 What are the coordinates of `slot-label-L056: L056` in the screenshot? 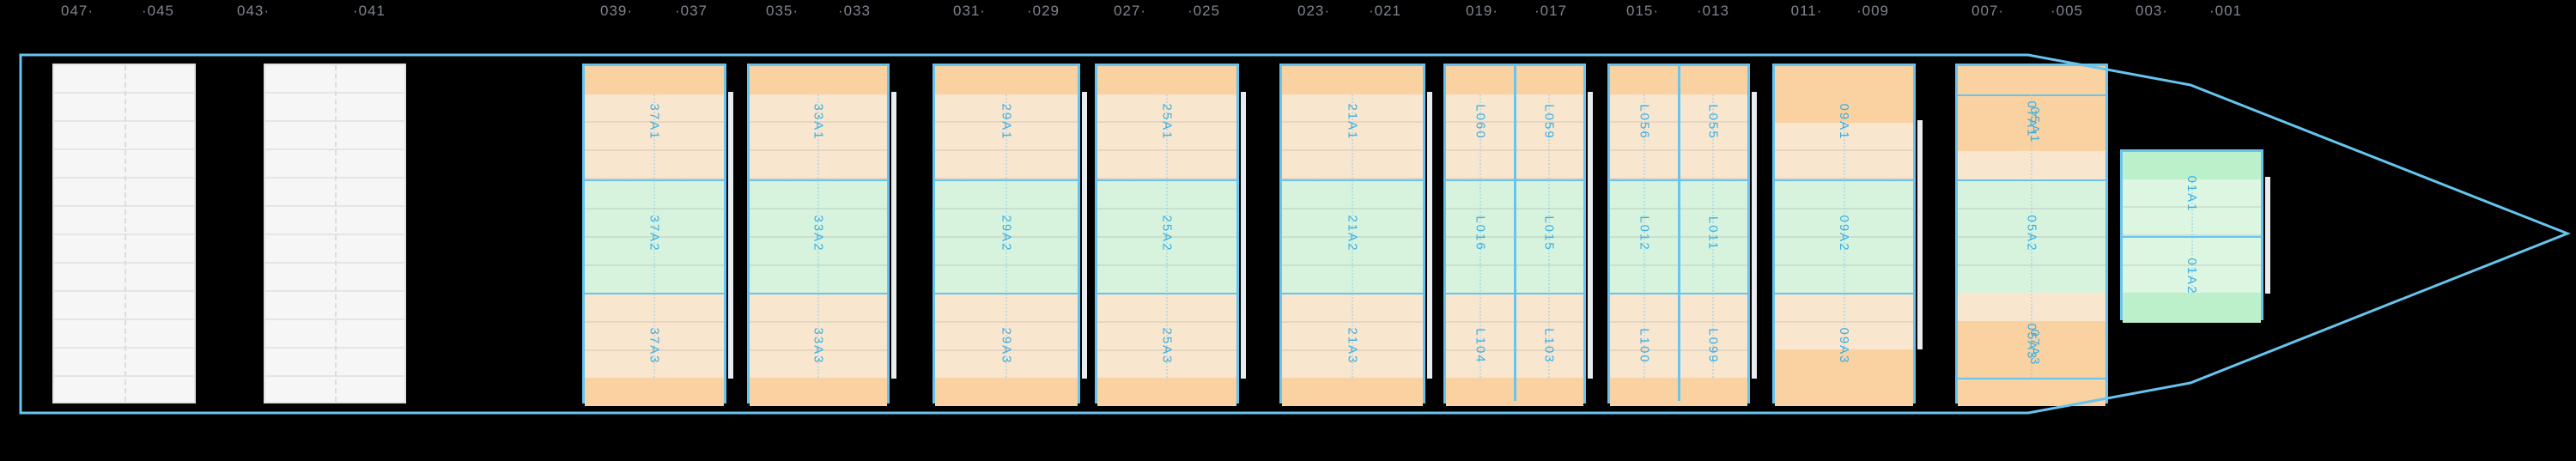 It's located at (1645, 122).